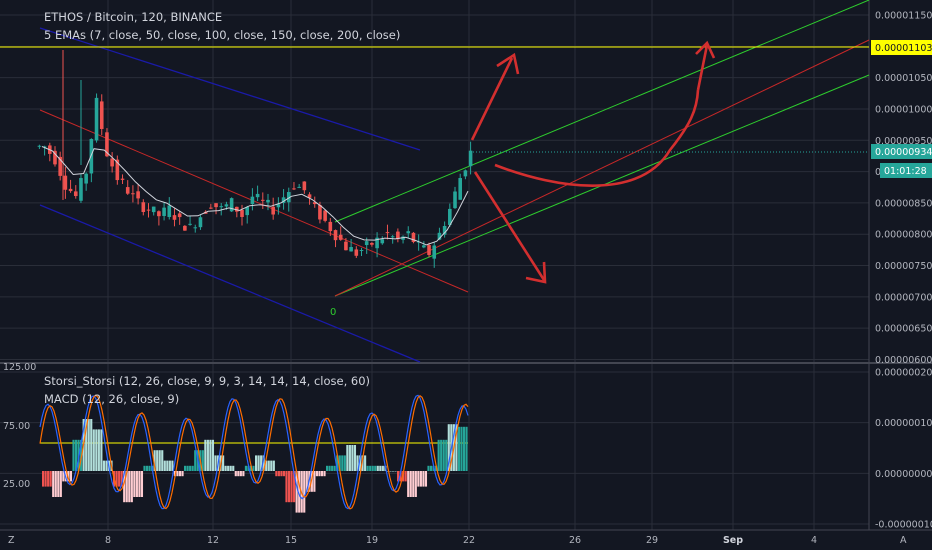  I want to click on auto-scale-toggle: A, so click(903, 540).